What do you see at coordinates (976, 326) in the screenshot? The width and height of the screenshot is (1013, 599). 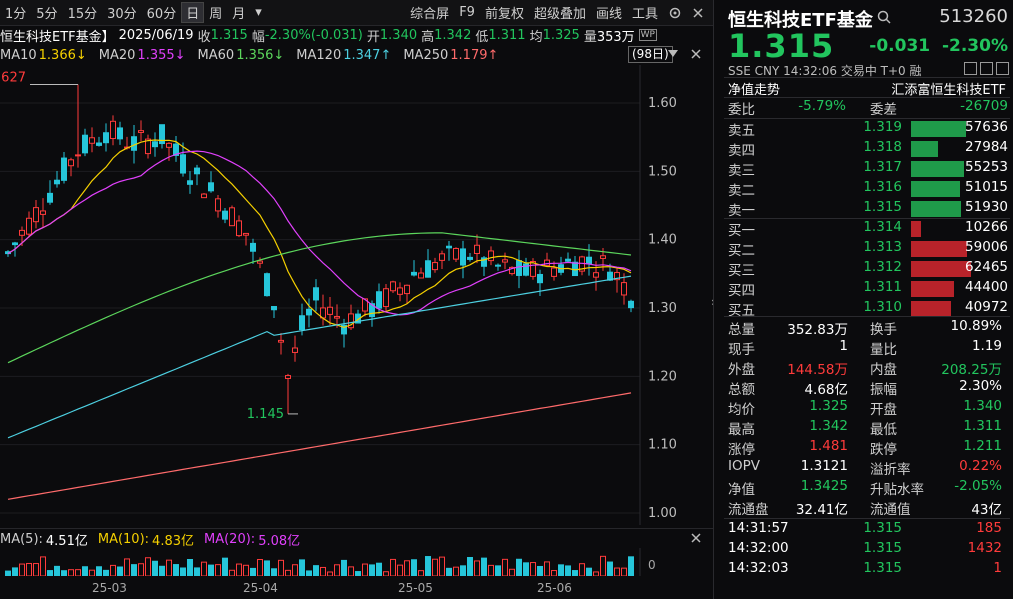 I see `stat-value: 10.89%` at bounding box center [976, 326].